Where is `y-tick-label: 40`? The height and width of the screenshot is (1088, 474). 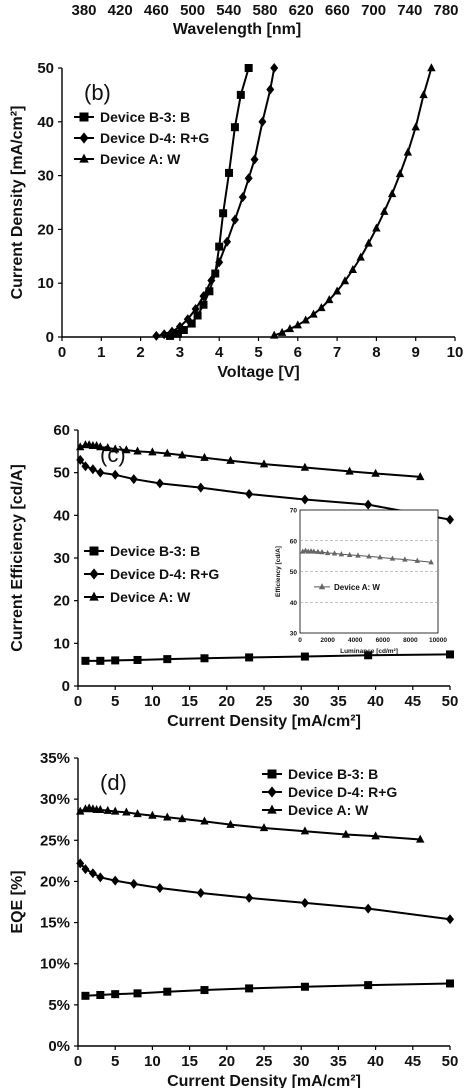 y-tick-label: 40 is located at coordinates (61, 515).